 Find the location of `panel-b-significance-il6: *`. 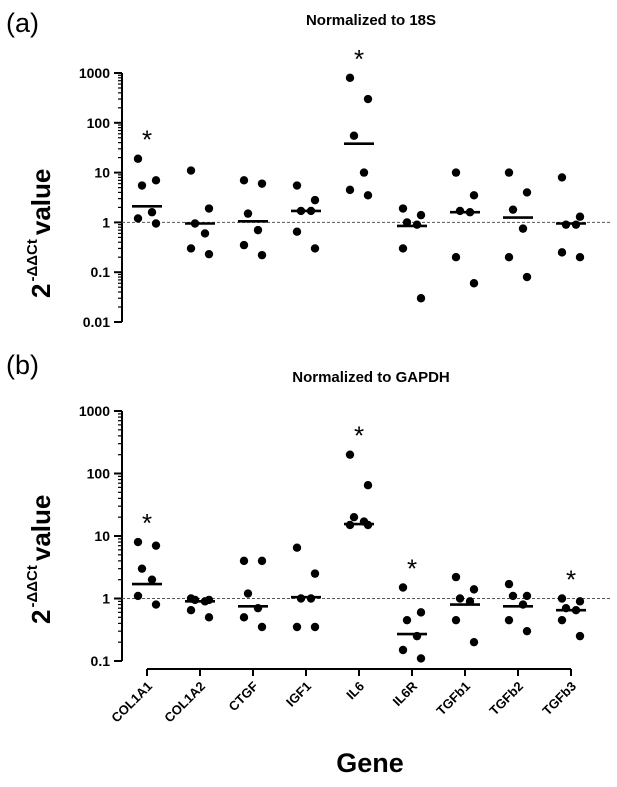

panel-b-significance-il6: * is located at coordinates (359, 436).